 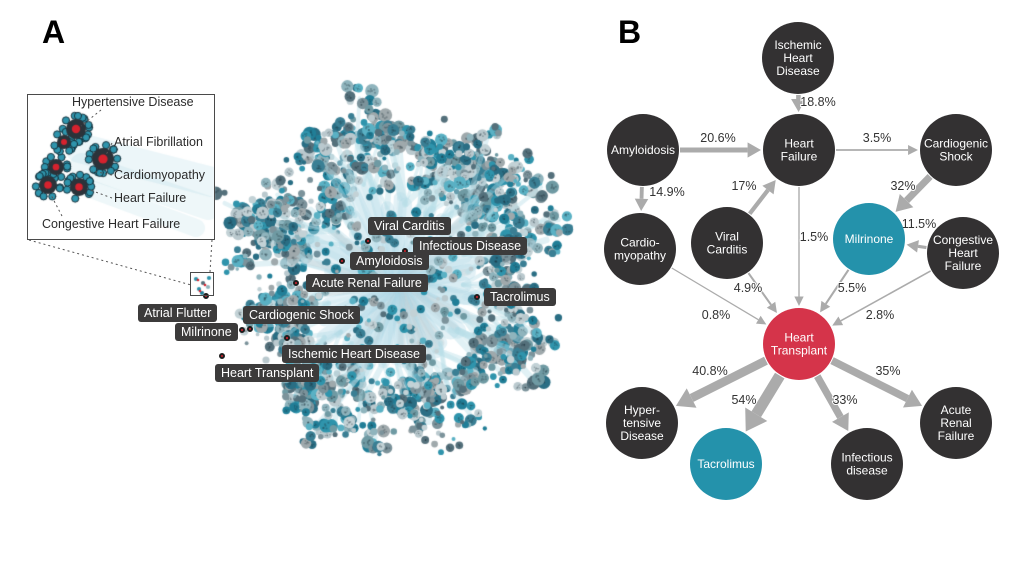 What do you see at coordinates (54, 32) in the screenshot?
I see `panel-a-label: A` at bounding box center [54, 32].